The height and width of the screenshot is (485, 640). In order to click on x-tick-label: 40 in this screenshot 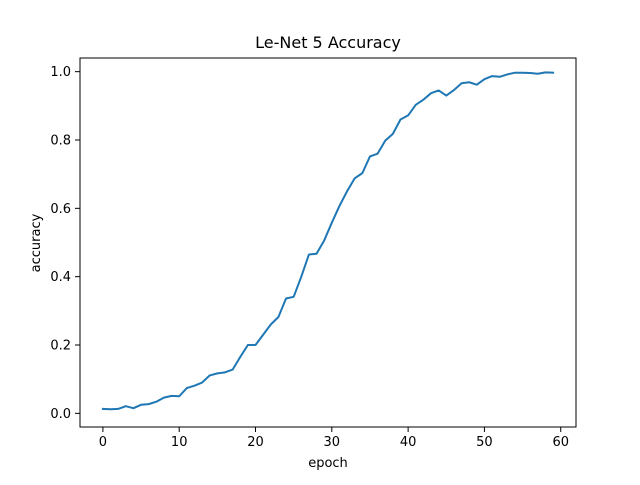, I will do `click(408, 442)`.